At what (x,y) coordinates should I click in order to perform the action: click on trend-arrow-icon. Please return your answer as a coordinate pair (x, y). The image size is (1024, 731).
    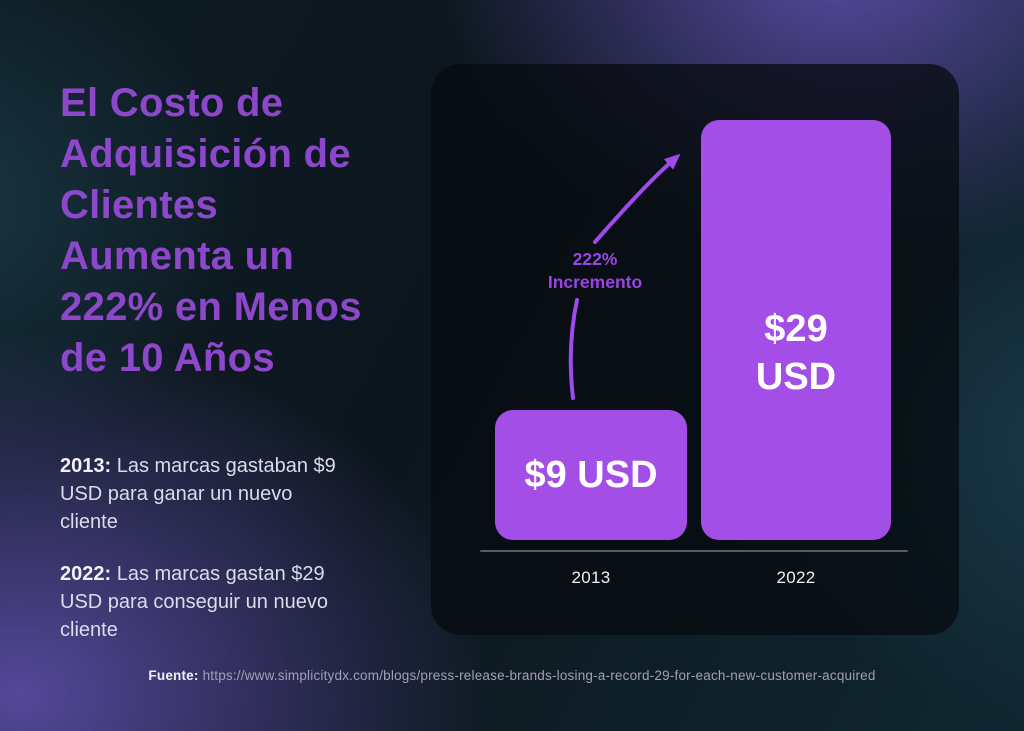
    Looking at the image, I should click on (624, 276).